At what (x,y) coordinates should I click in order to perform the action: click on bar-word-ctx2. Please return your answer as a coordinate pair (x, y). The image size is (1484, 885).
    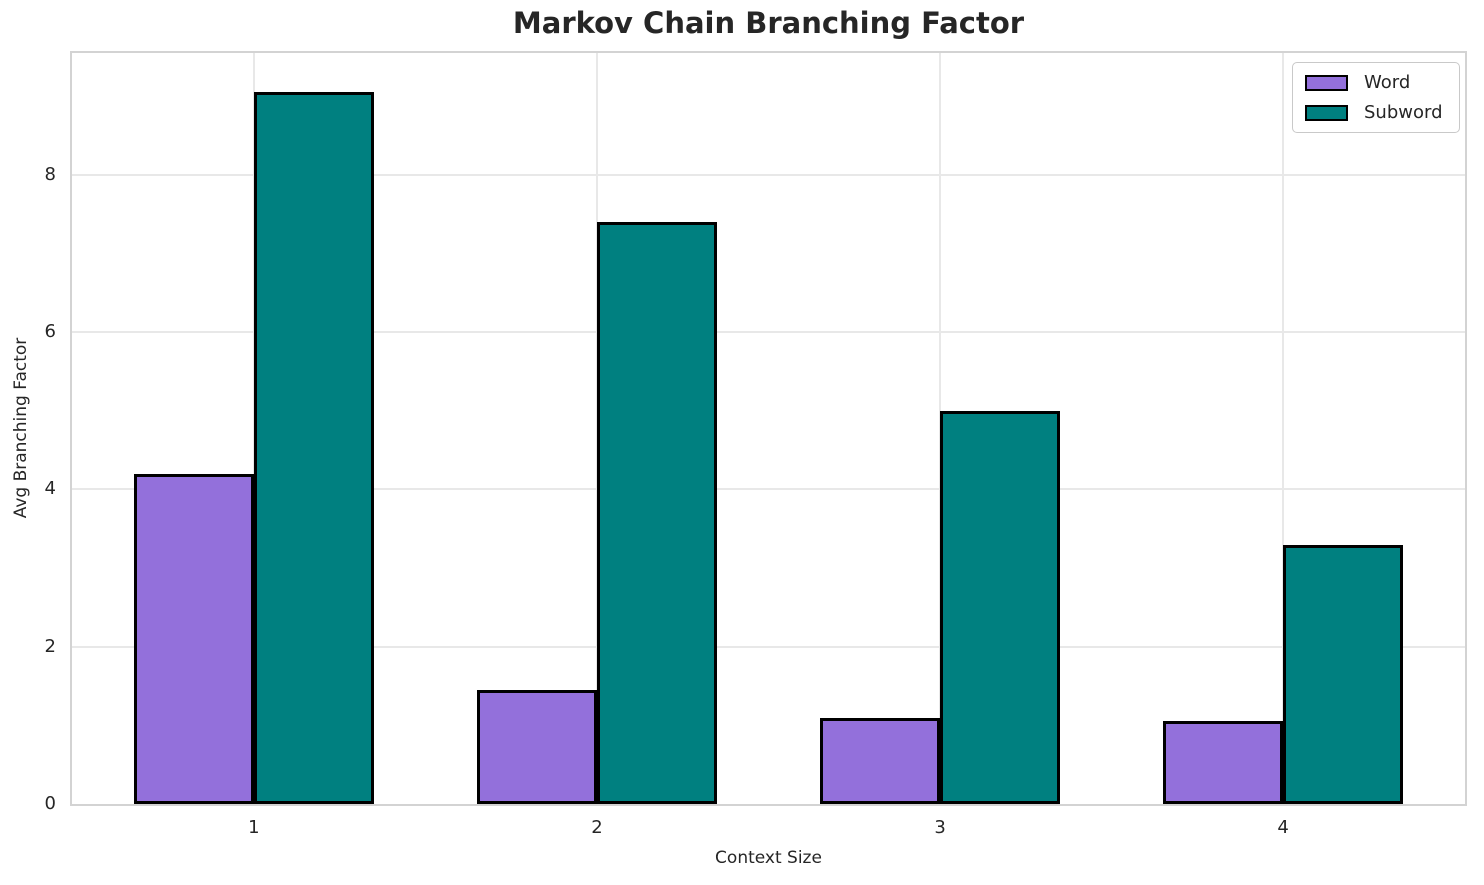
    Looking at the image, I should click on (536, 746).